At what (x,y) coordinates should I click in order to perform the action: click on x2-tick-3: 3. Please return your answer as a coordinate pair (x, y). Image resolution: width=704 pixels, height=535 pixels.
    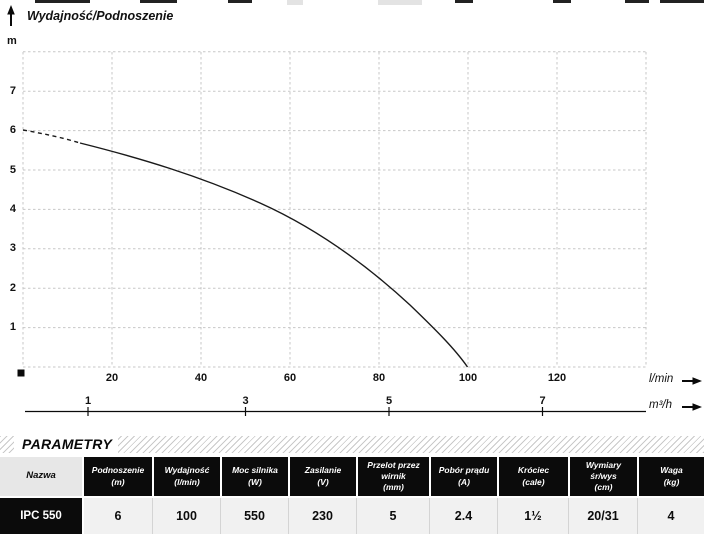
    Looking at the image, I should click on (245, 401).